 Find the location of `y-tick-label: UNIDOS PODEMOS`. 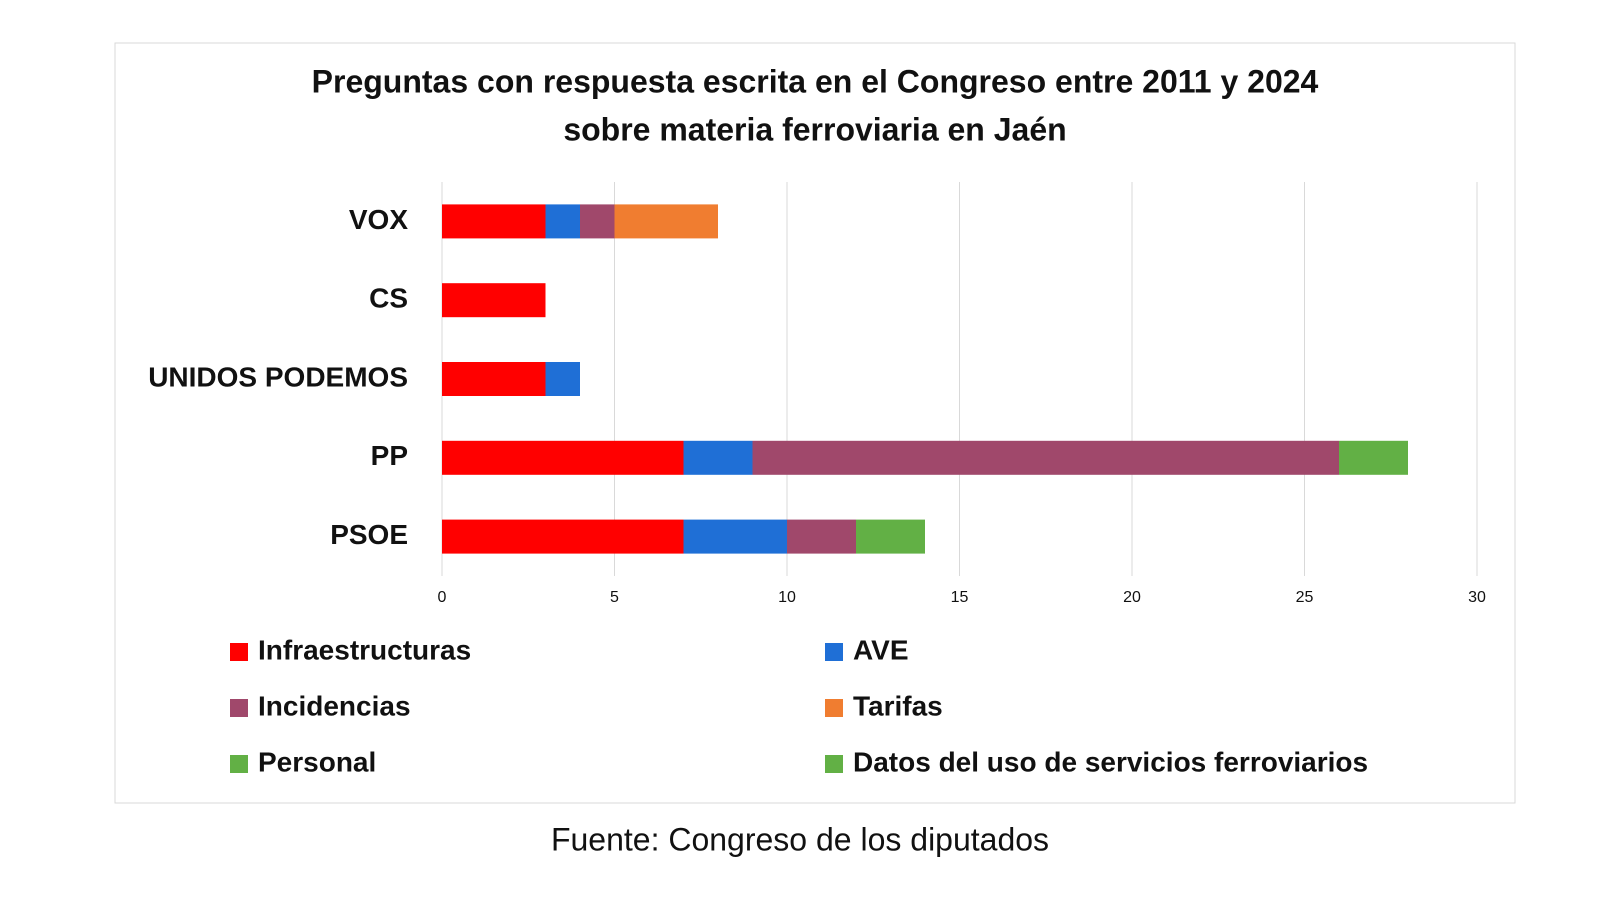

y-tick-label: UNIDOS PODEMOS is located at coordinates (278, 376).